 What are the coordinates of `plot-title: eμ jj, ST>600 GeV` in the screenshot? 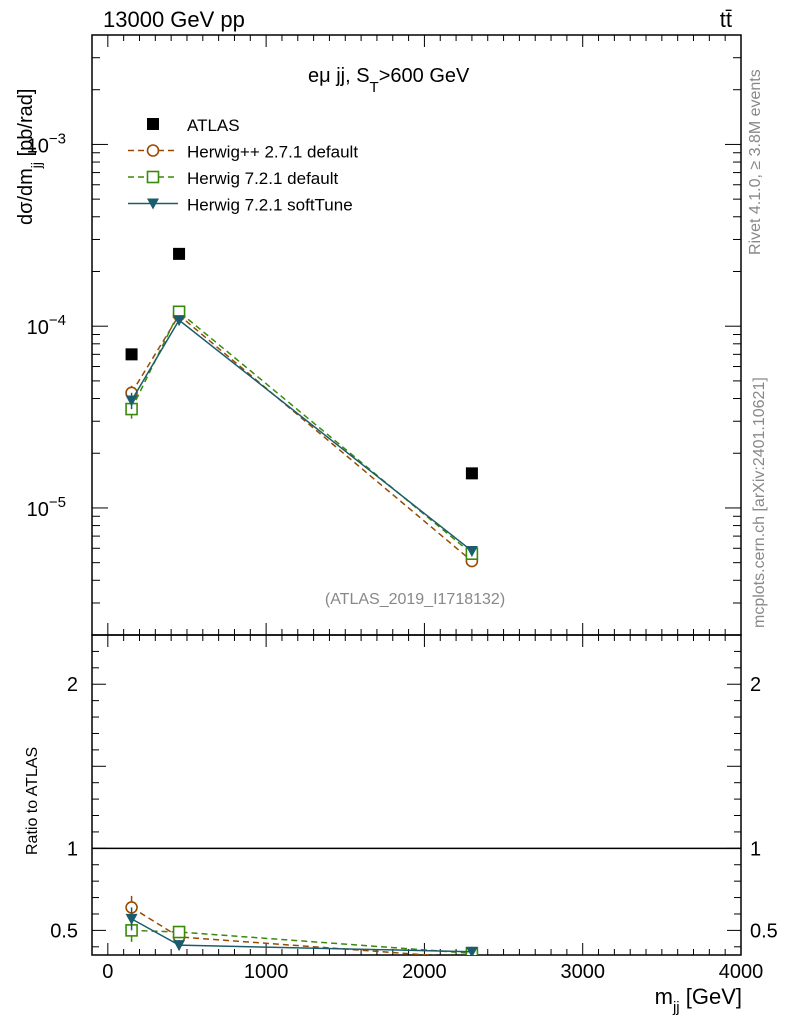 It's located at (389, 80).